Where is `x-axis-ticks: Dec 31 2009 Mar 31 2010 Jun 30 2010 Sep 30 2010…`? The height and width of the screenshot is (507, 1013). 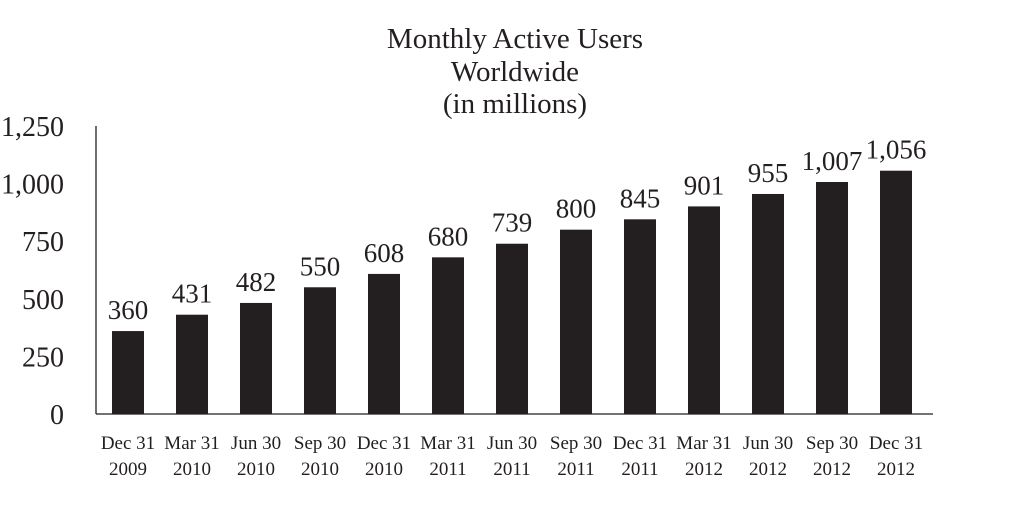 x-axis-ticks: Dec 31 2009 Mar 31 2010 Jun 30 2010 Sep 30 2010… is located at coordinates (512, 456).